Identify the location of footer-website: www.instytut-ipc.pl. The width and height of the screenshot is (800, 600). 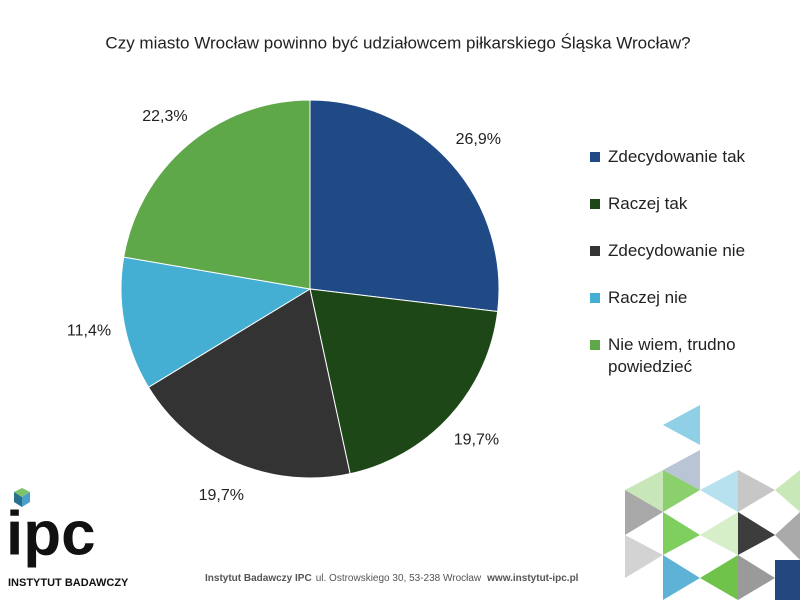
(532, 578).